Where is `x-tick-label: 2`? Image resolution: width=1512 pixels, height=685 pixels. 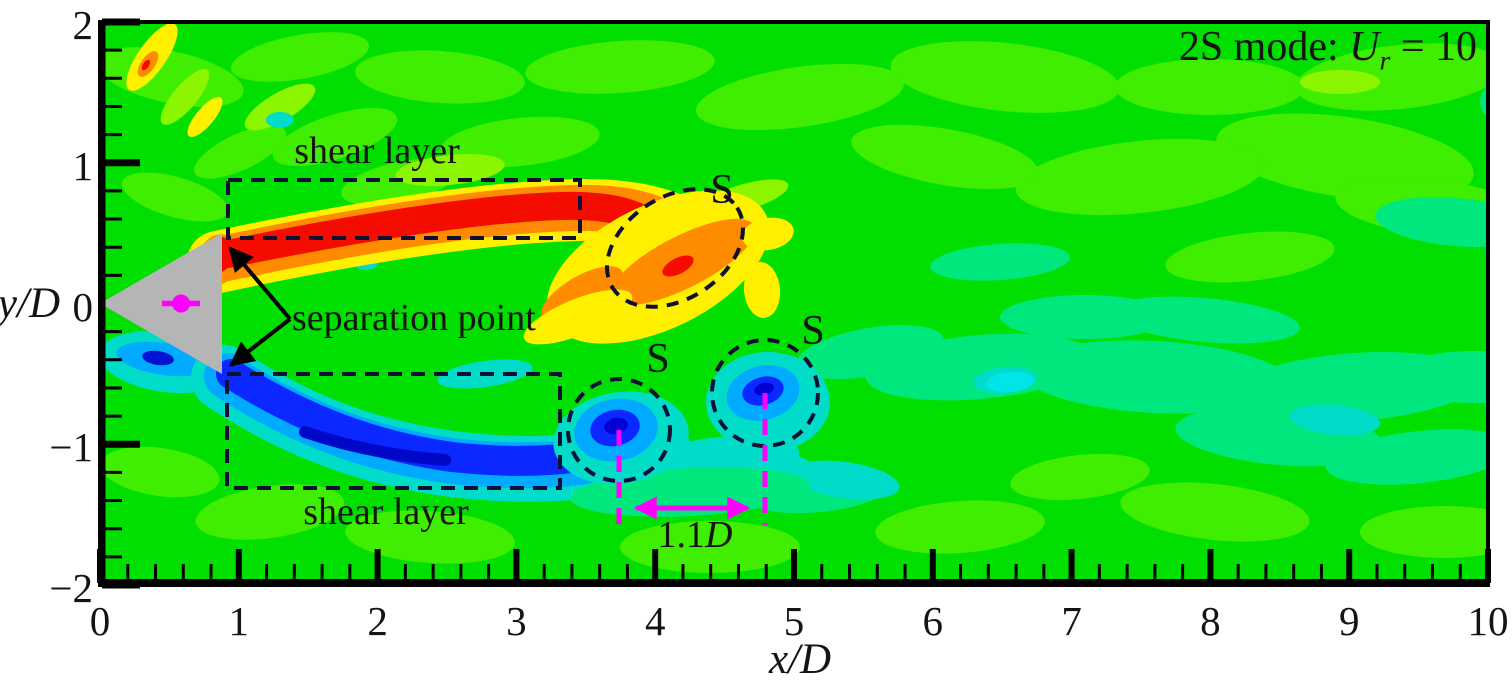
x-tick-label: 2 is located at coordinates (377, 621).